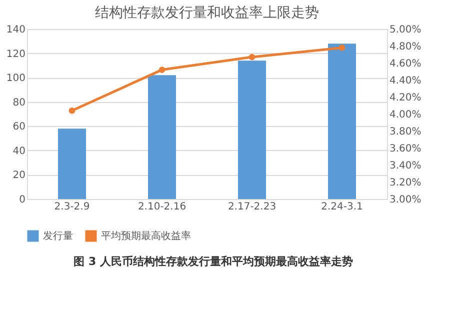 Image resolution: width=474 pixels, height=330 pixels. I want to click on y2-tick-label: 4.60%, so click(406, 64).